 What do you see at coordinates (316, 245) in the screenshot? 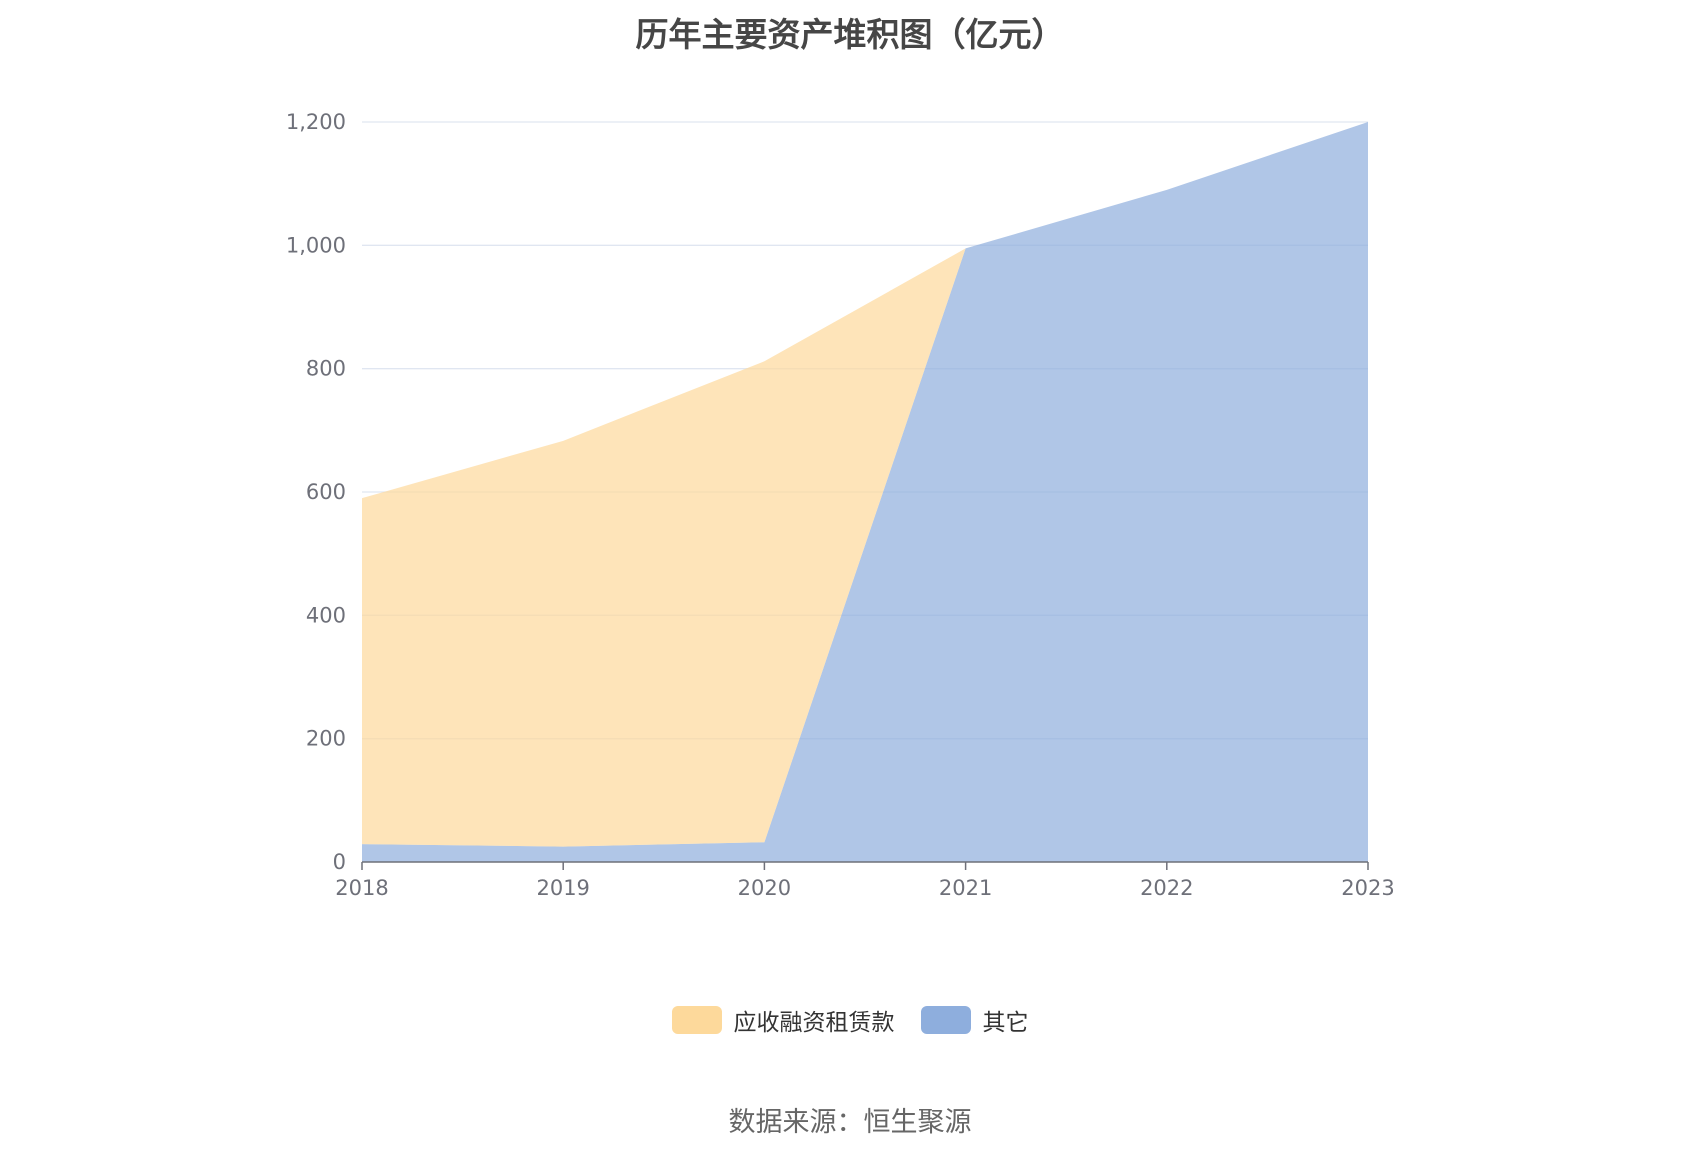
I see `y-tick-label: 1,000` at bounding box center [316, 245].